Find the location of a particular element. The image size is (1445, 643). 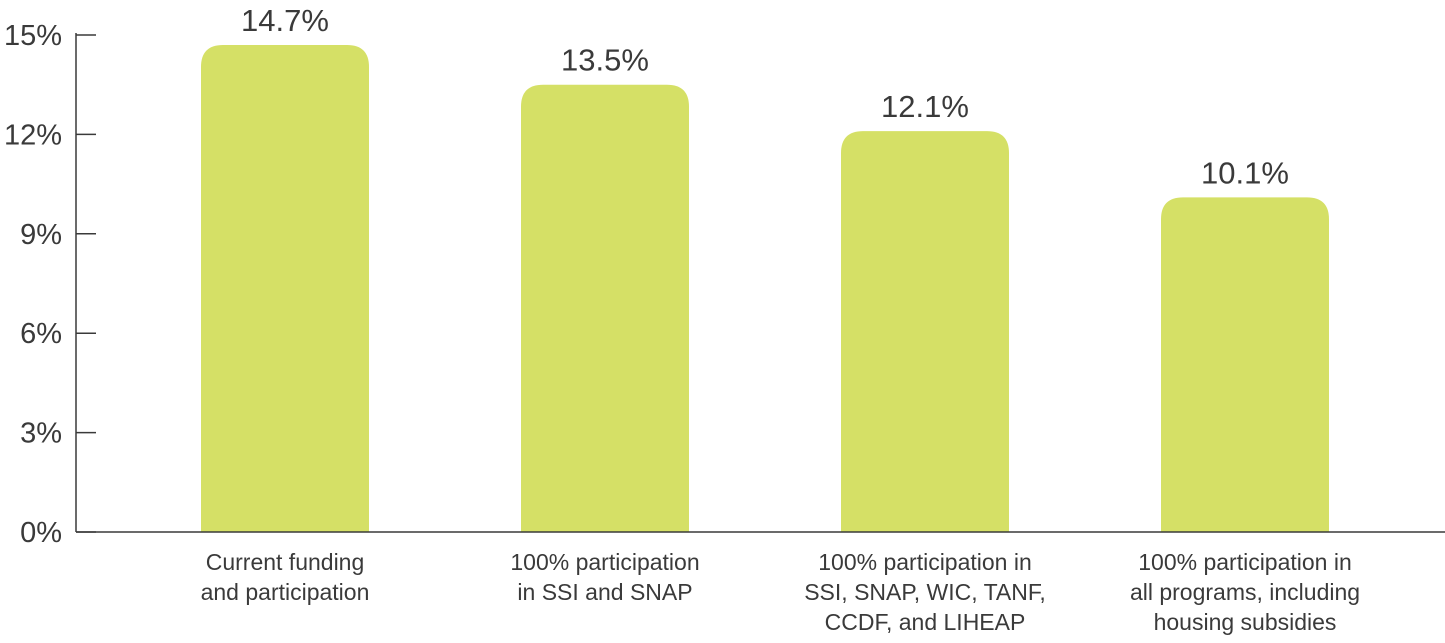

y-tick-label: 3% is located at coordinates (41, 434).